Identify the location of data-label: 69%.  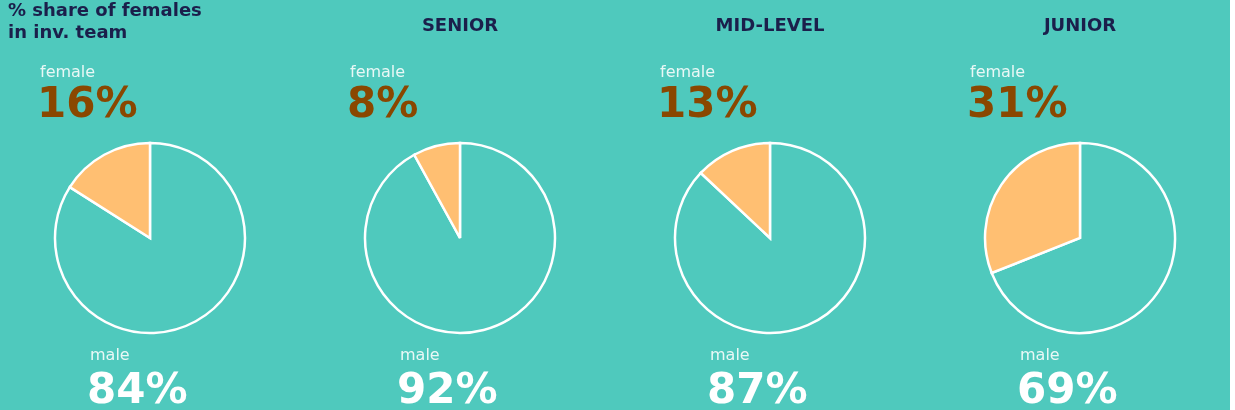
(1067, 387).